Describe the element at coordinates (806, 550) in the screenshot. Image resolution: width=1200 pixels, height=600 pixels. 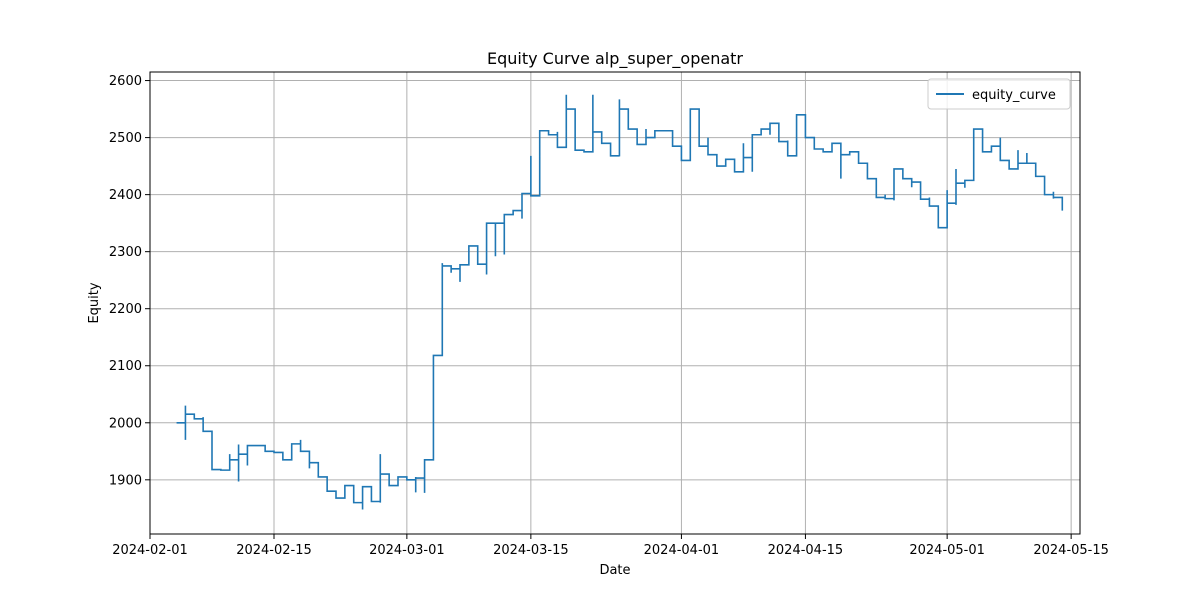
I see `x-tick-label: 2024-04-15` at that location.